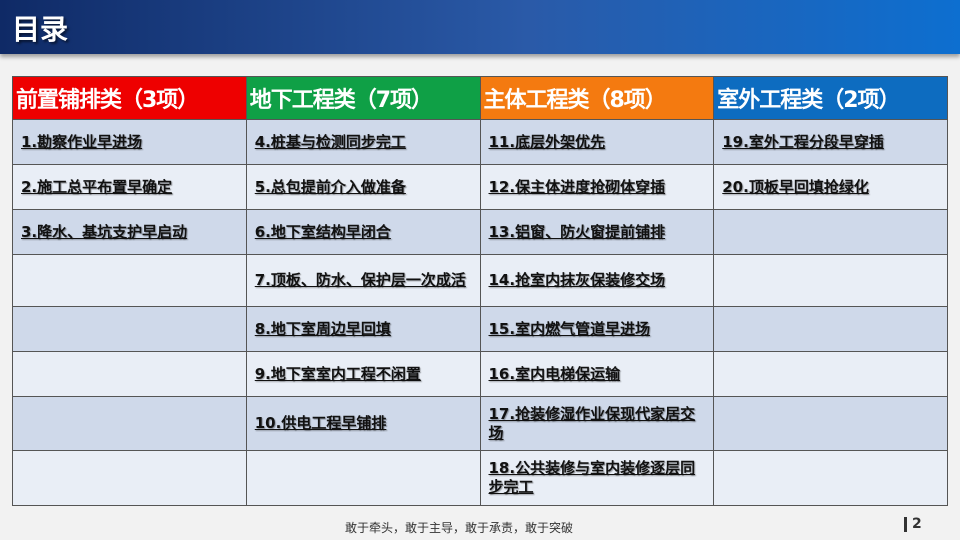 The image size is (960, 540). Describe the element at coordinates (597, 98) in the screenshot. I see `category-header: 主体工程类（8项）` at that location.